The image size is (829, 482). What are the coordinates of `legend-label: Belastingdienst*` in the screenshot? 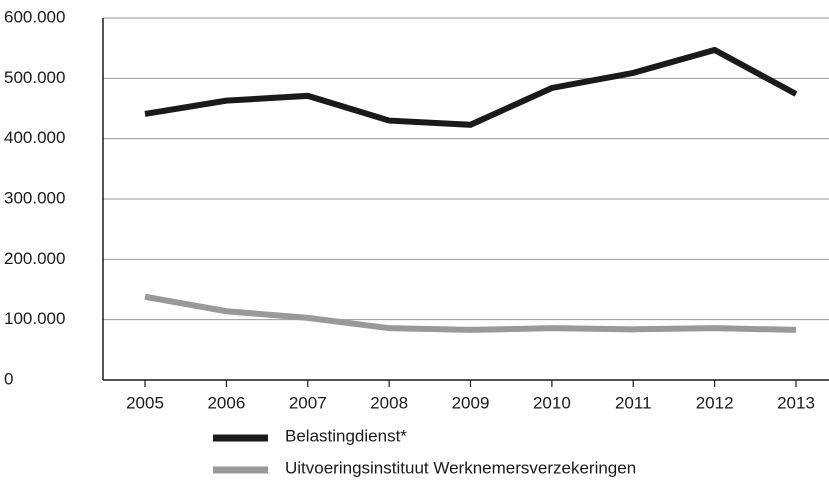 It's located at (346, 435).